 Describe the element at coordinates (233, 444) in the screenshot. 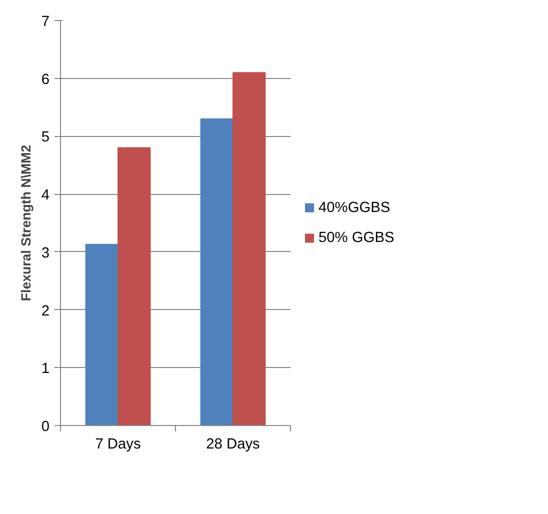

I see `x-tick-label: 28 Days` at that location.